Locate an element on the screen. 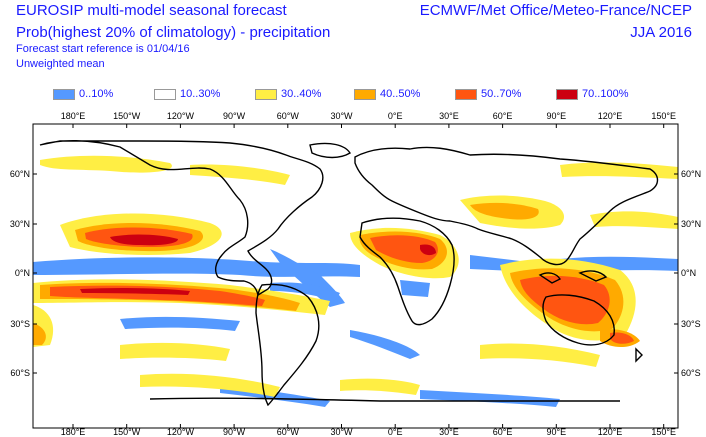 The height and width of the screenshot is (437, 706). forecast-season: JJA 2016 is located at coordinates (661, 32).